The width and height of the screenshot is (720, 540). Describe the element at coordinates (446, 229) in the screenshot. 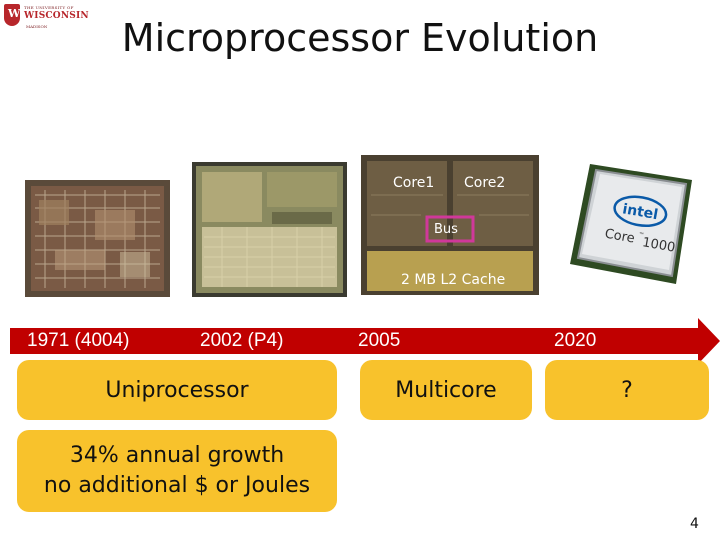

I see `bus-label: Bus` at that location.